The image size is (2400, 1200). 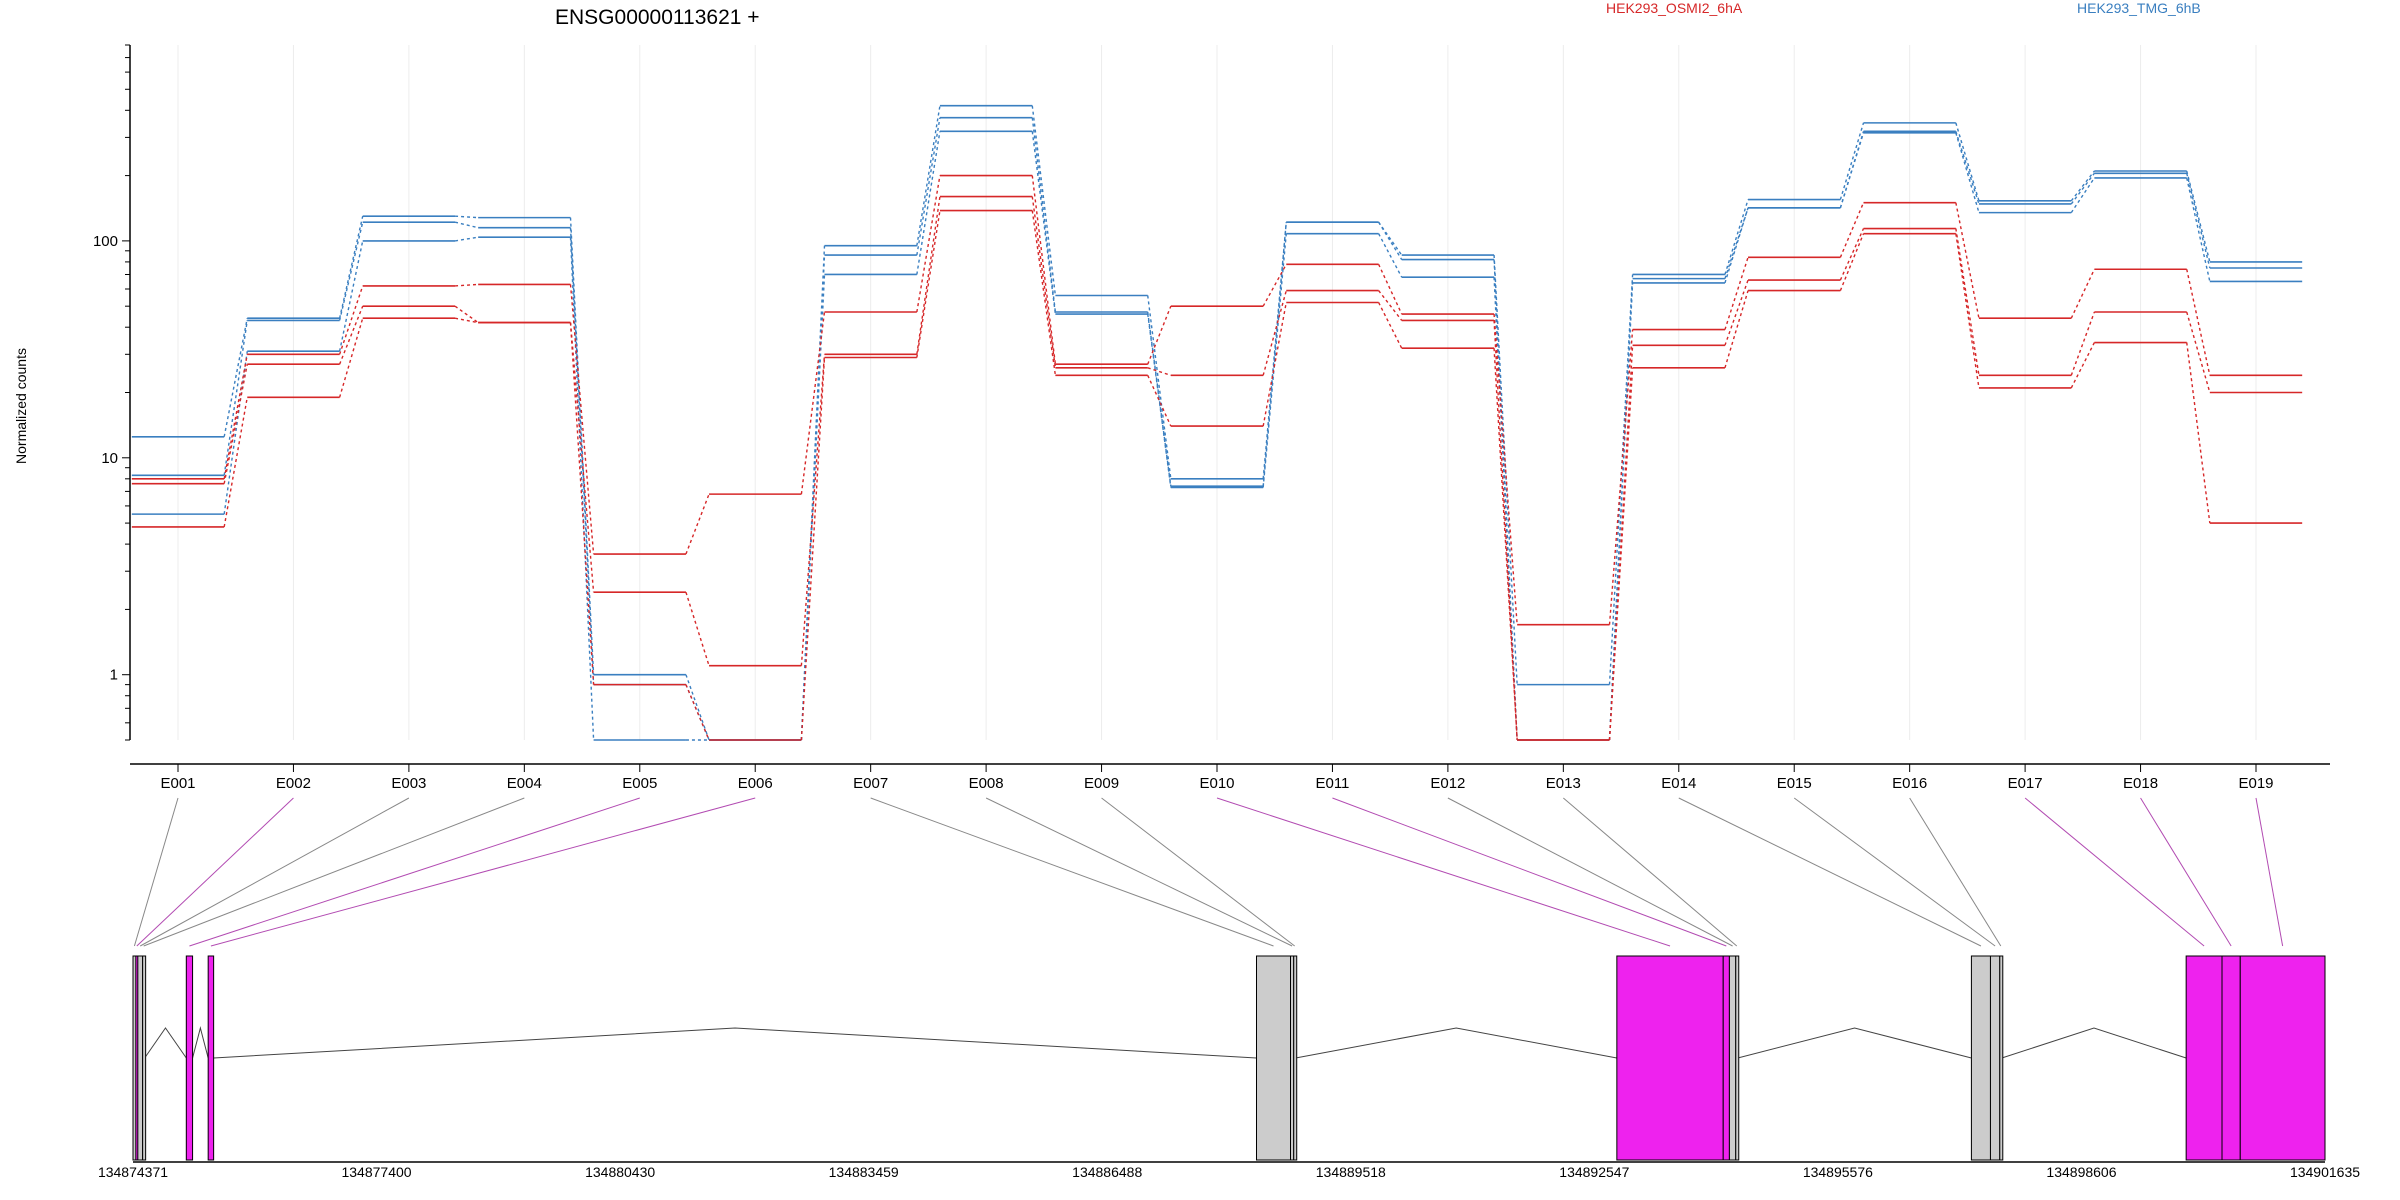 I want to click on x-tick-label-e005: E005, so click(x=639, y=783).